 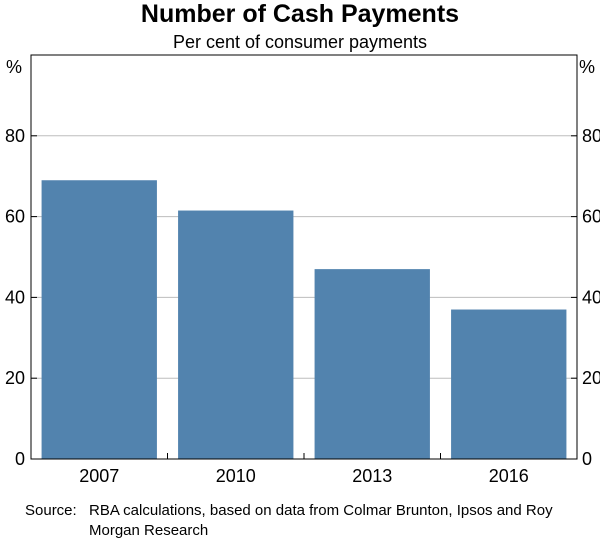 What do you see at coordinates (236, 476) in the screenshot?
I see `x-tick-label: 2010` at bounding box center [236, 476].